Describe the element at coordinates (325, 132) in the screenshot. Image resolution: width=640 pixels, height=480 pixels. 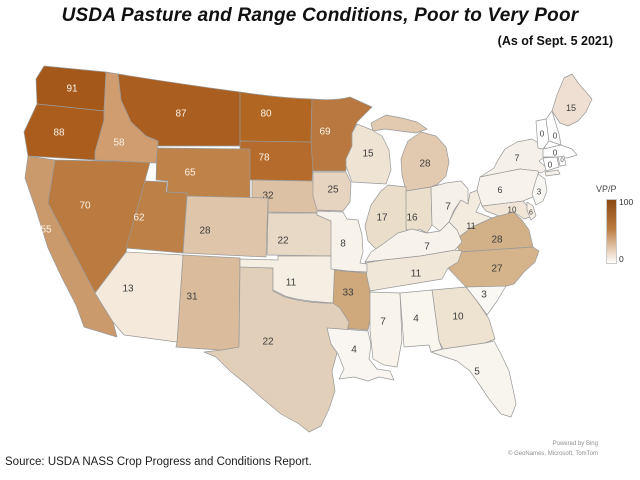
I see `state-value-label-mn: 69` at that location.